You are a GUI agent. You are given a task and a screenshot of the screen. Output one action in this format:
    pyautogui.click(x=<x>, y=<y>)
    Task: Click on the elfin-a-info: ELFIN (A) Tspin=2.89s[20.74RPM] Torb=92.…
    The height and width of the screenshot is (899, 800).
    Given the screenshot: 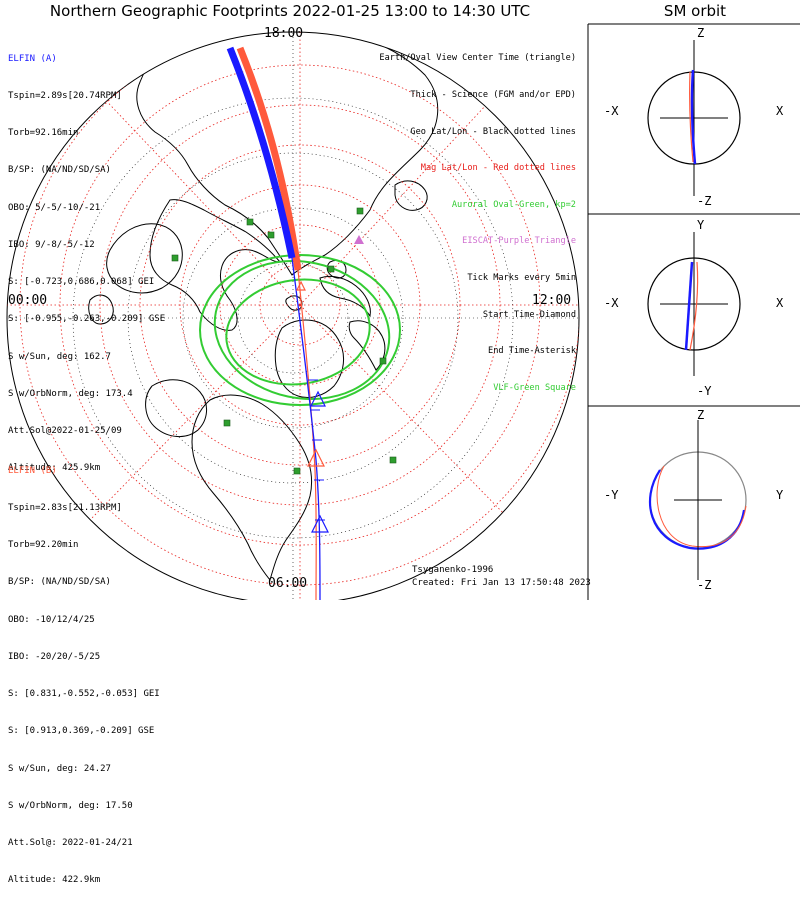 What is the action you would take?
    pyautogui.click(x=86, y=257)
    